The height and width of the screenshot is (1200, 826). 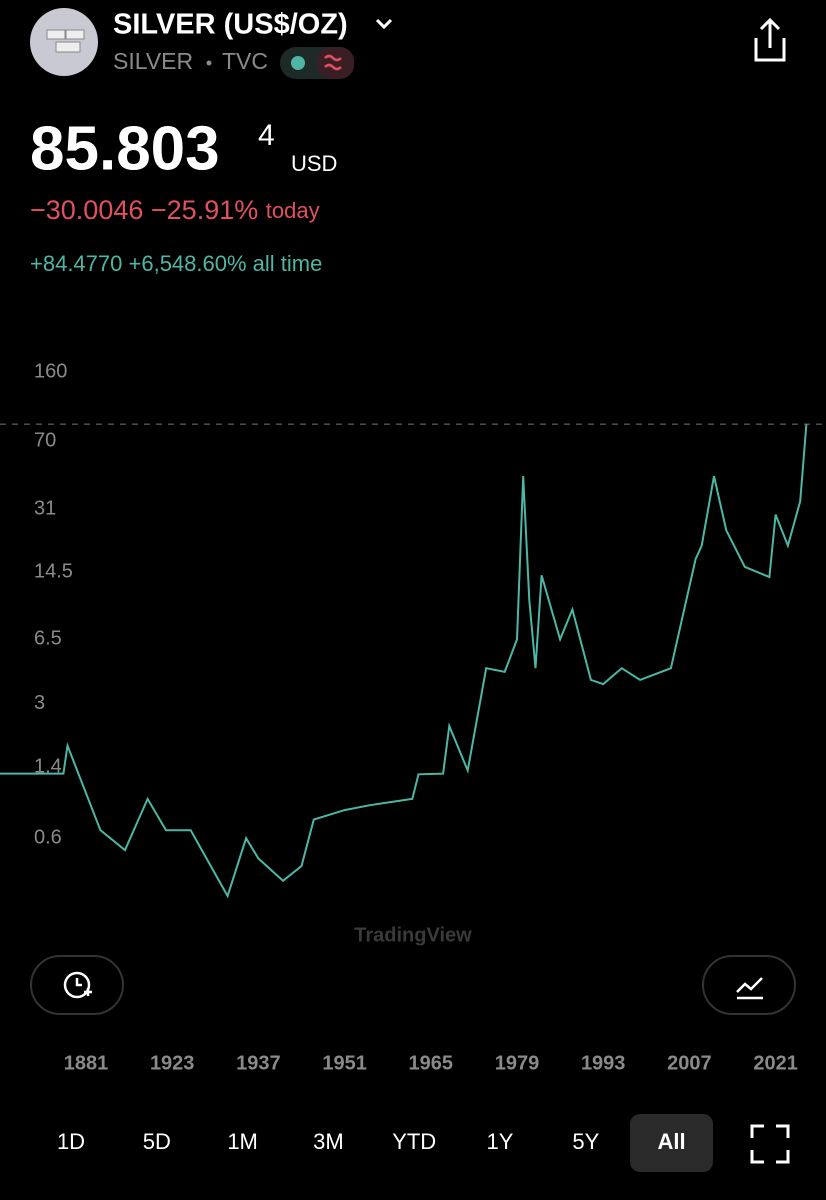 What do you see at coordinates (585, 1141) in the screenshot?
I see `range-button: 5Y` at bounding box center [585, 1141].